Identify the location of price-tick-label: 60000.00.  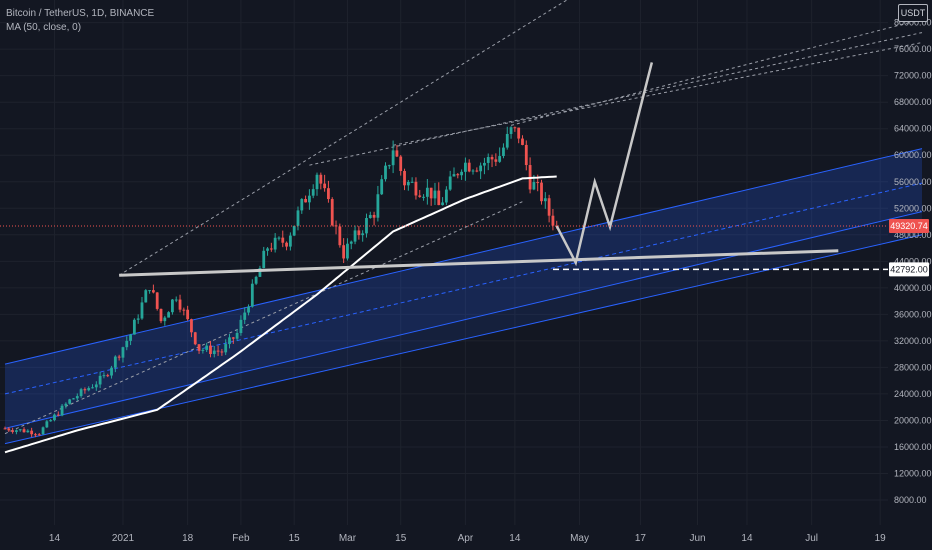
(913, 155).